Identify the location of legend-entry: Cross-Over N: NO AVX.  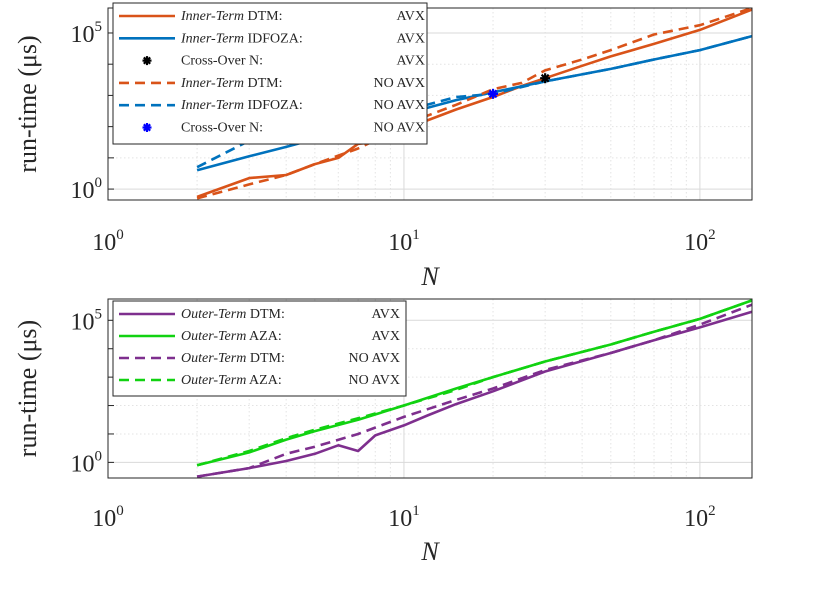
(283, 128).